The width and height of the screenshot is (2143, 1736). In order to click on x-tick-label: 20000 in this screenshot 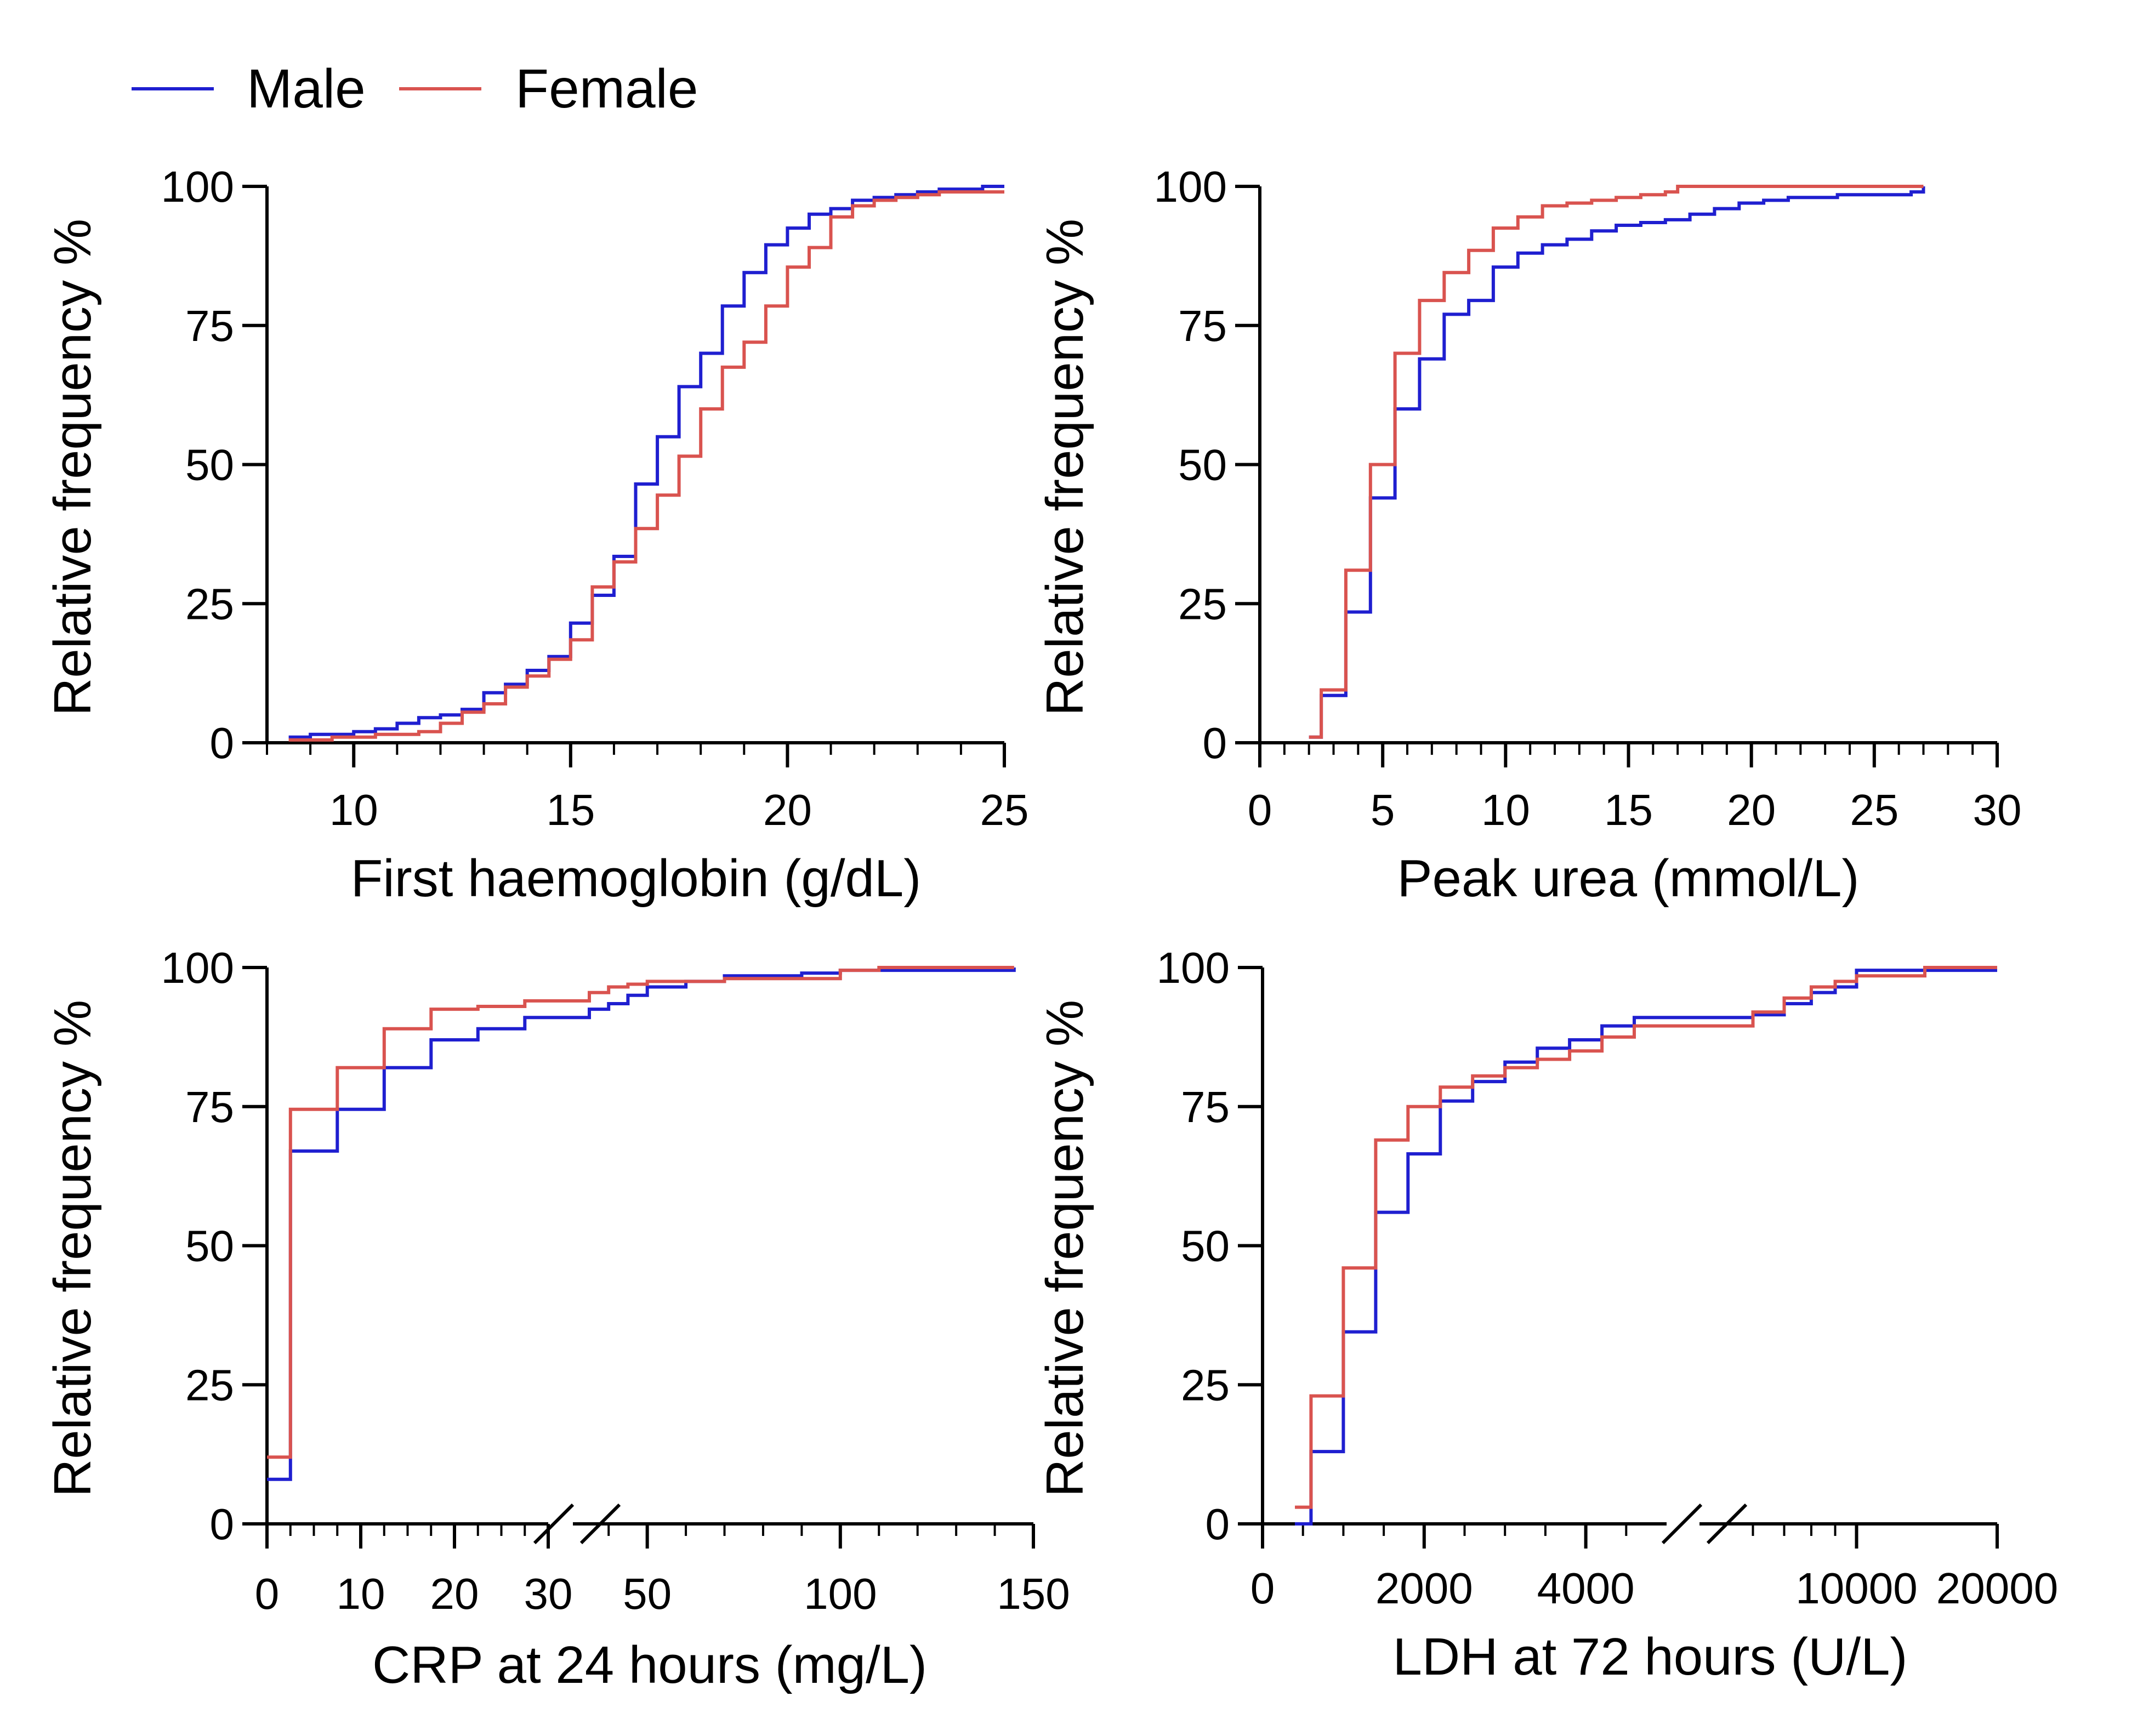, I will do `click(1997, 1588)`.